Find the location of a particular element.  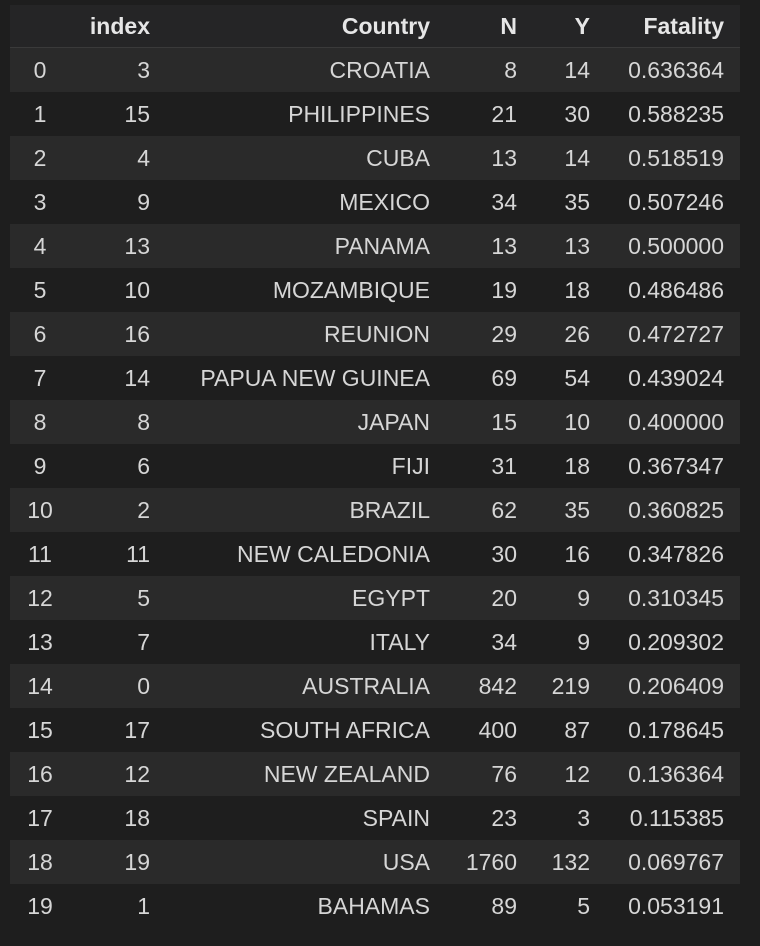

cell-index: 18 is located at coordinates (115, 818).